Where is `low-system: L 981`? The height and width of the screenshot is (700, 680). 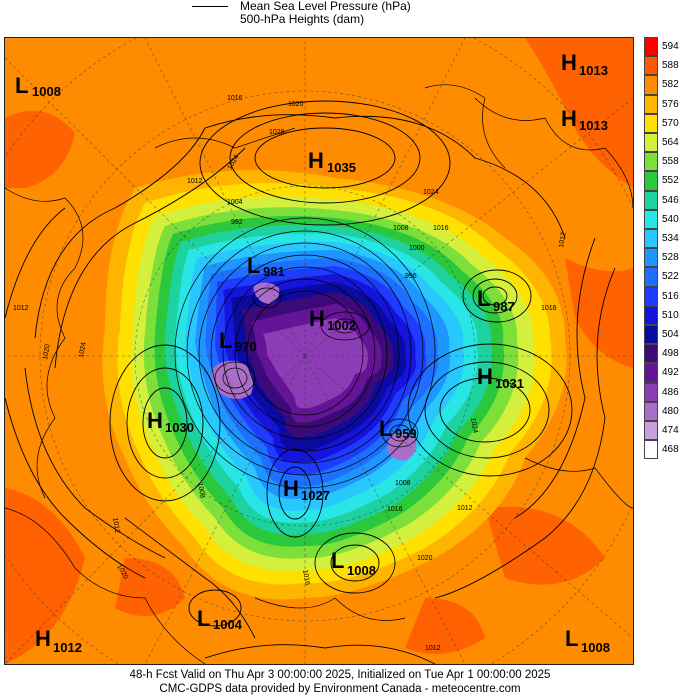 low-system: L 981 is located at coordinates (266, 266).